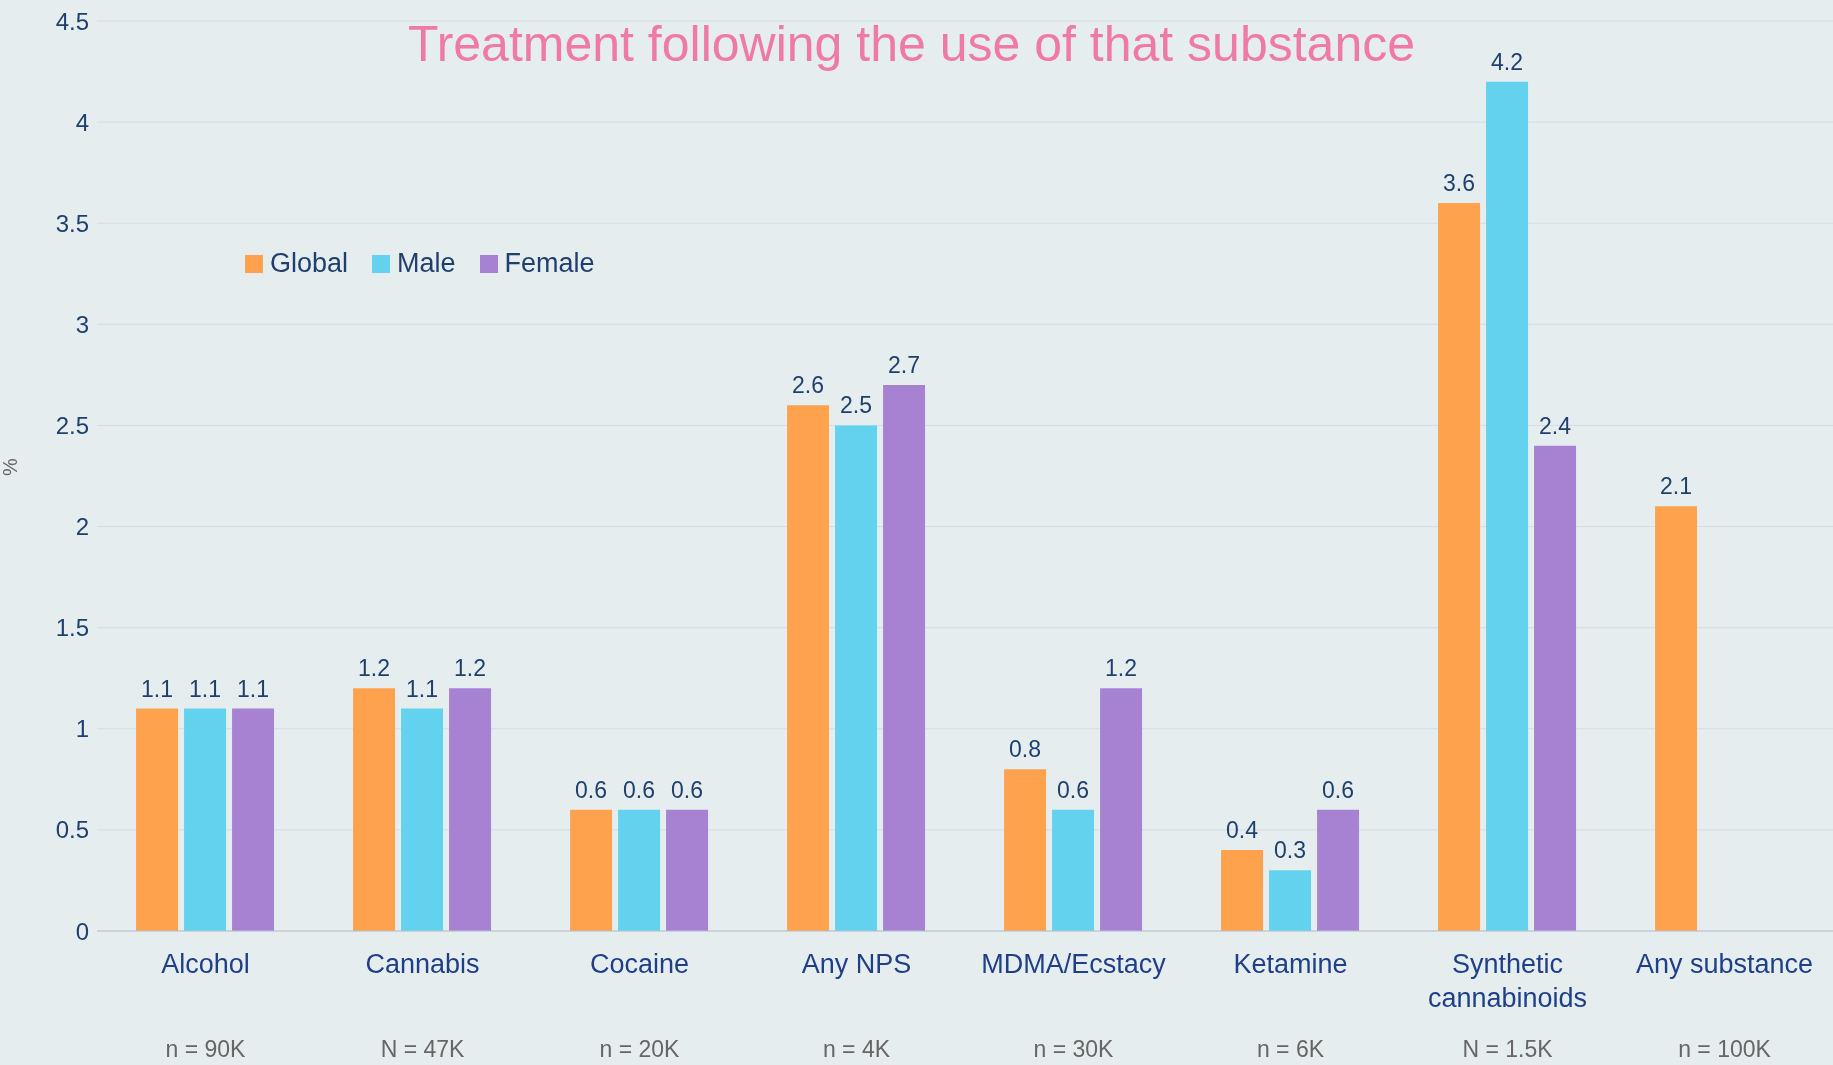 The width and height of the screenshot is (1833, 1065). I want to click on y-axis-title: %, so click(11, 467).